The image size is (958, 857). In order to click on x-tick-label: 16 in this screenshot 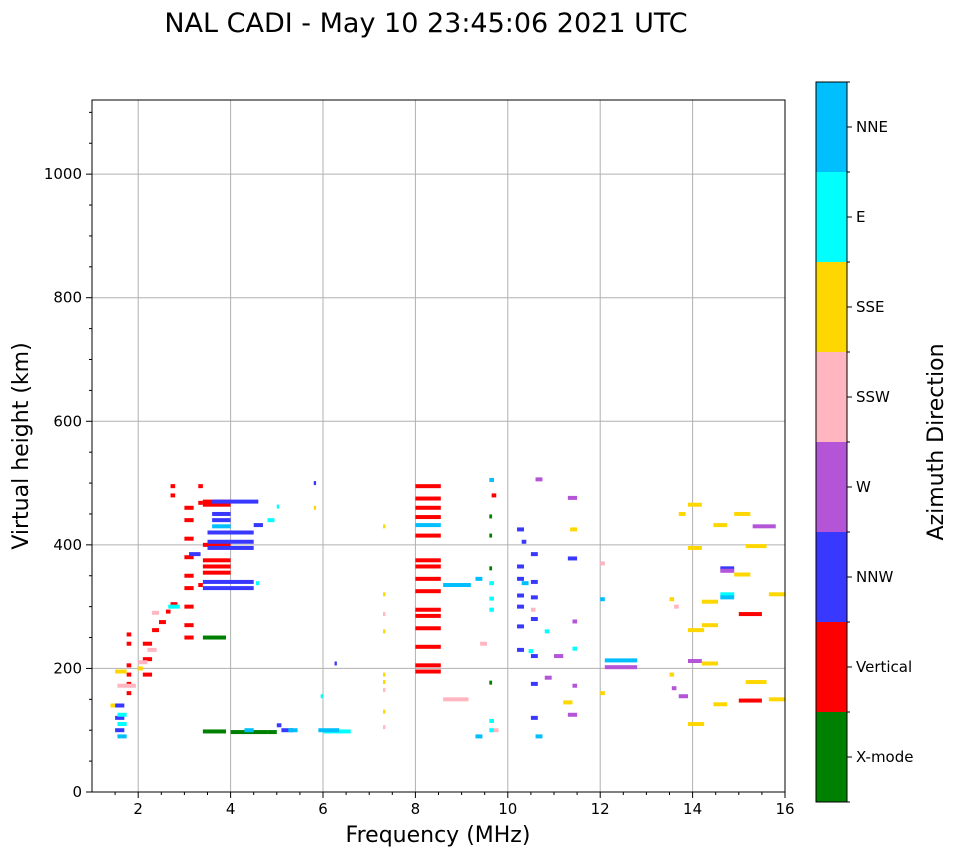, I will do `click(784, 809)`.